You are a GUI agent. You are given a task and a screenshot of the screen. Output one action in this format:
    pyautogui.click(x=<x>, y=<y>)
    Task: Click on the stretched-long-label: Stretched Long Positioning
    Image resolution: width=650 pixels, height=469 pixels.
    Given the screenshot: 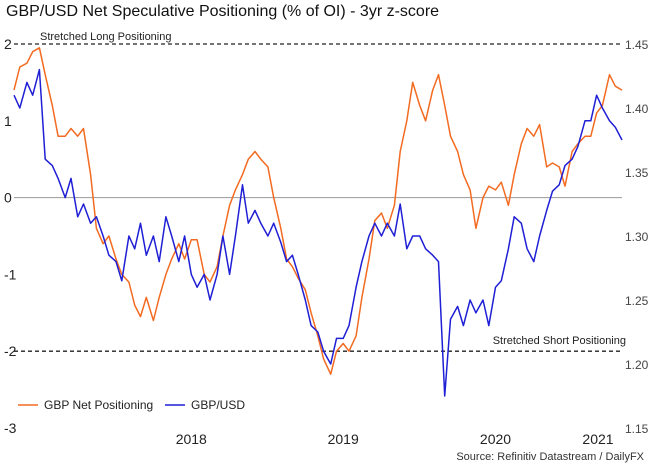 What is the action you would take?
    pyautogui.click(x=105, y=37)
    